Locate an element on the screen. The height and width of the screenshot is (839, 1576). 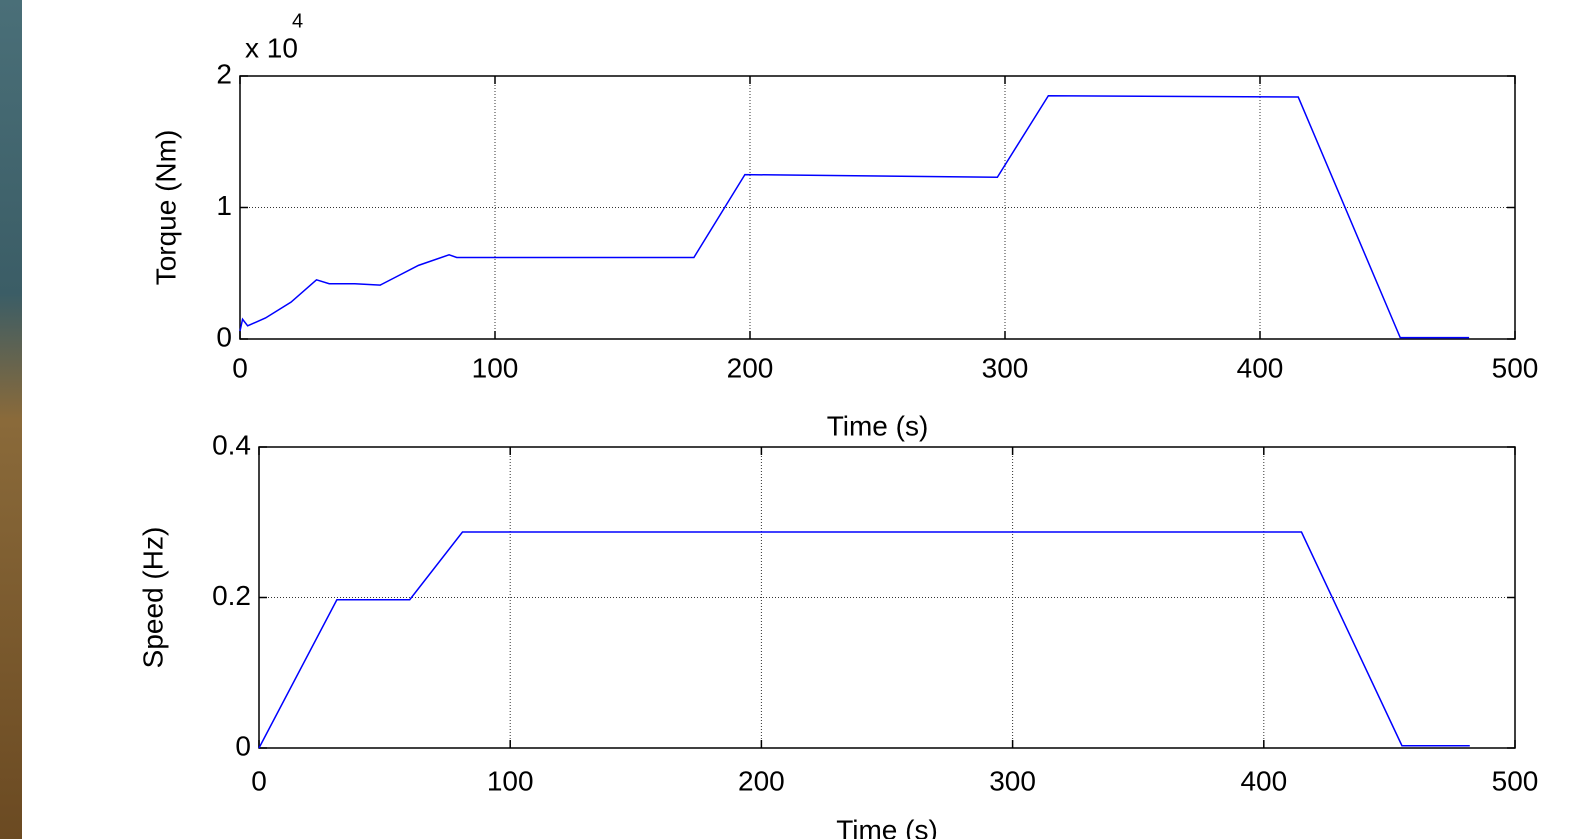
y-multiplier-exponent: 4 is located at coordinates (297, 21).